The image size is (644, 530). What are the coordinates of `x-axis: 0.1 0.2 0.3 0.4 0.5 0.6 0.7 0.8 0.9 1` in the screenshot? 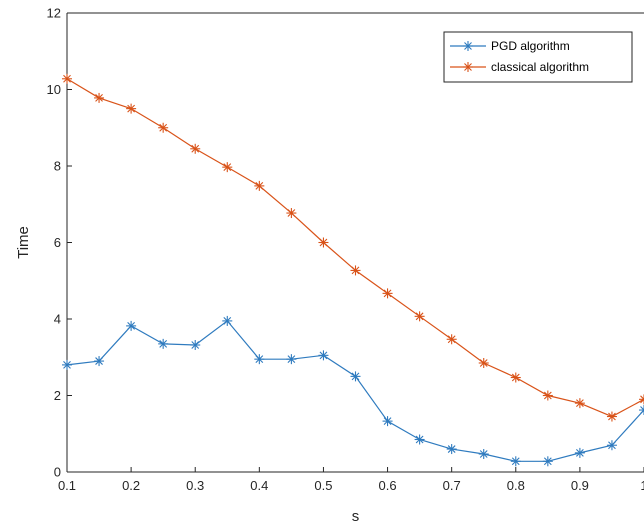 It's located at (351, 480).